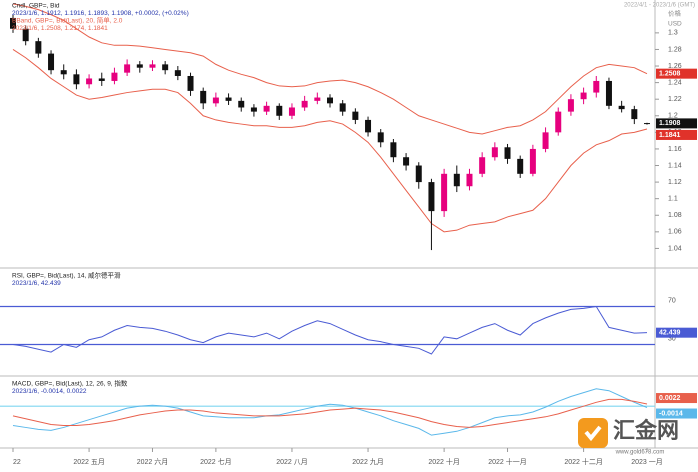 This screenshot has width=698, height=472. Describe the element at coordinates (216, 461) in the screenshot. I see `x-tick-label: 2022 七月` at that location.